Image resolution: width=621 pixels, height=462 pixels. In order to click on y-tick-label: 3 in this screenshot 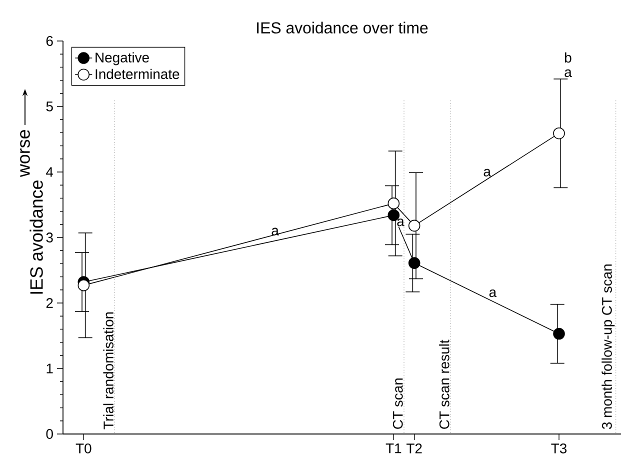, I will do `click(49, 237)`.